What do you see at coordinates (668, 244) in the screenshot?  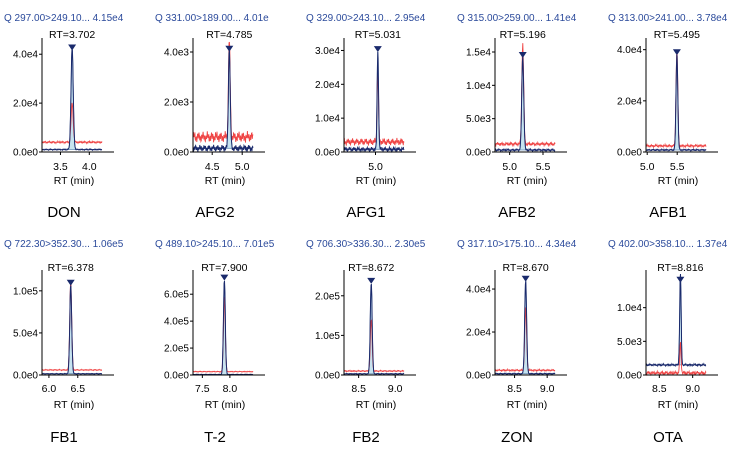 I see `panel-header: Q 402.00>358.10... 1.37e4` at bounding box center [668, 244].